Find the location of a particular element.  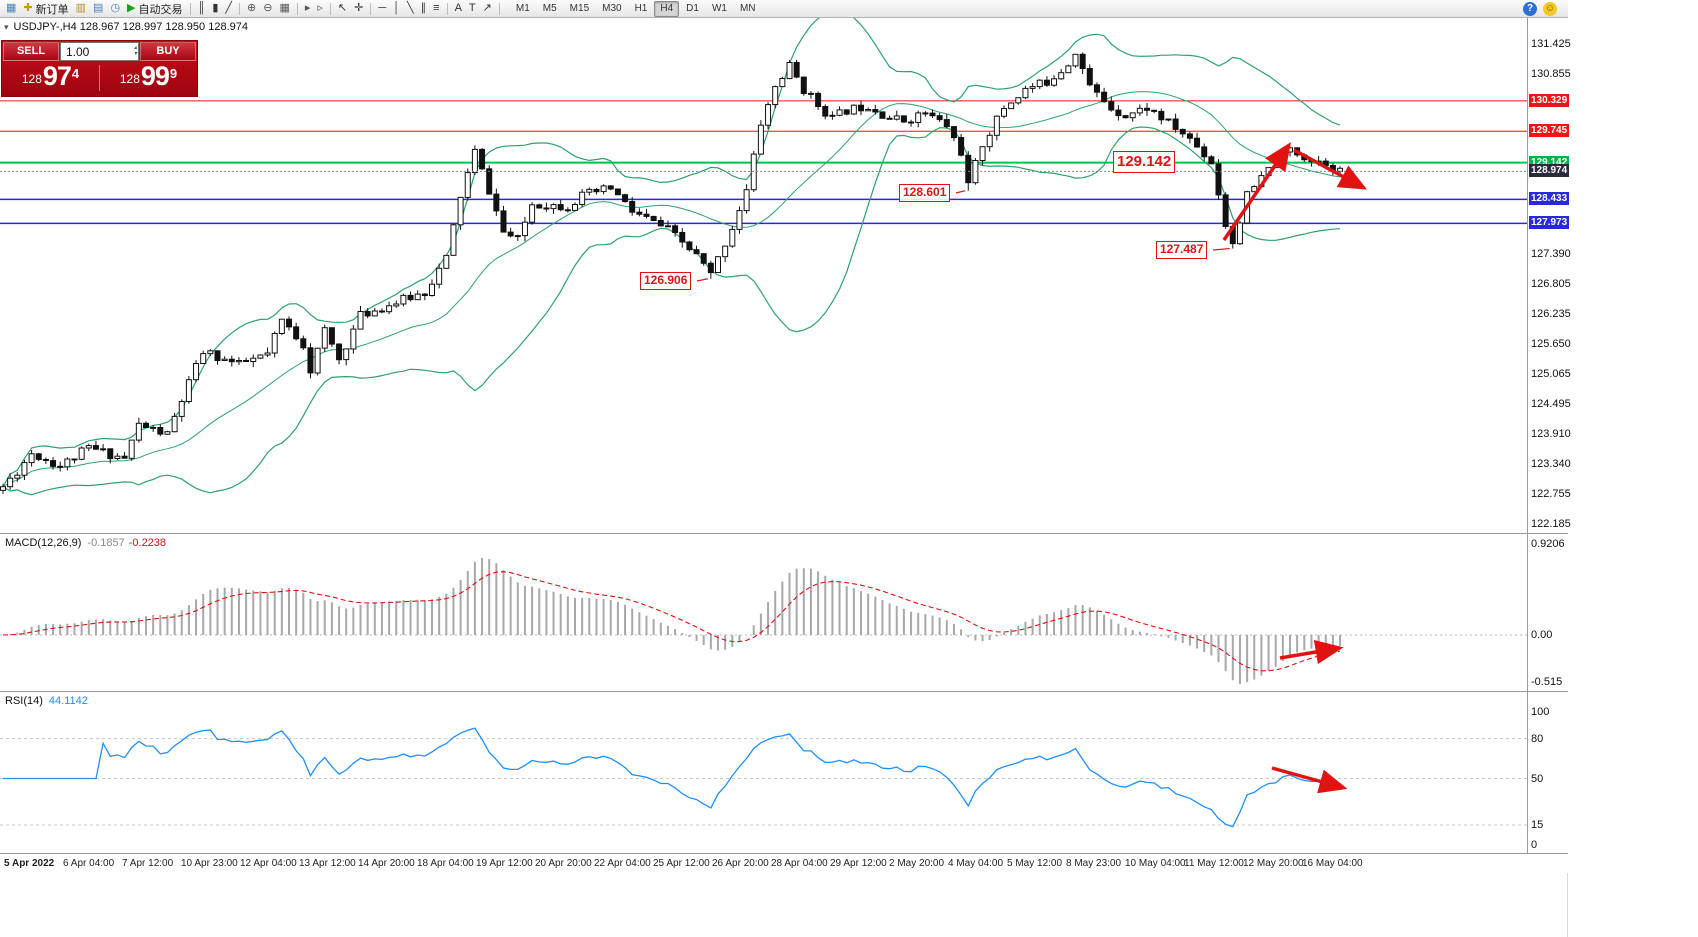

timeframe-button-m15: M15 is located at coordinates (579, 8).